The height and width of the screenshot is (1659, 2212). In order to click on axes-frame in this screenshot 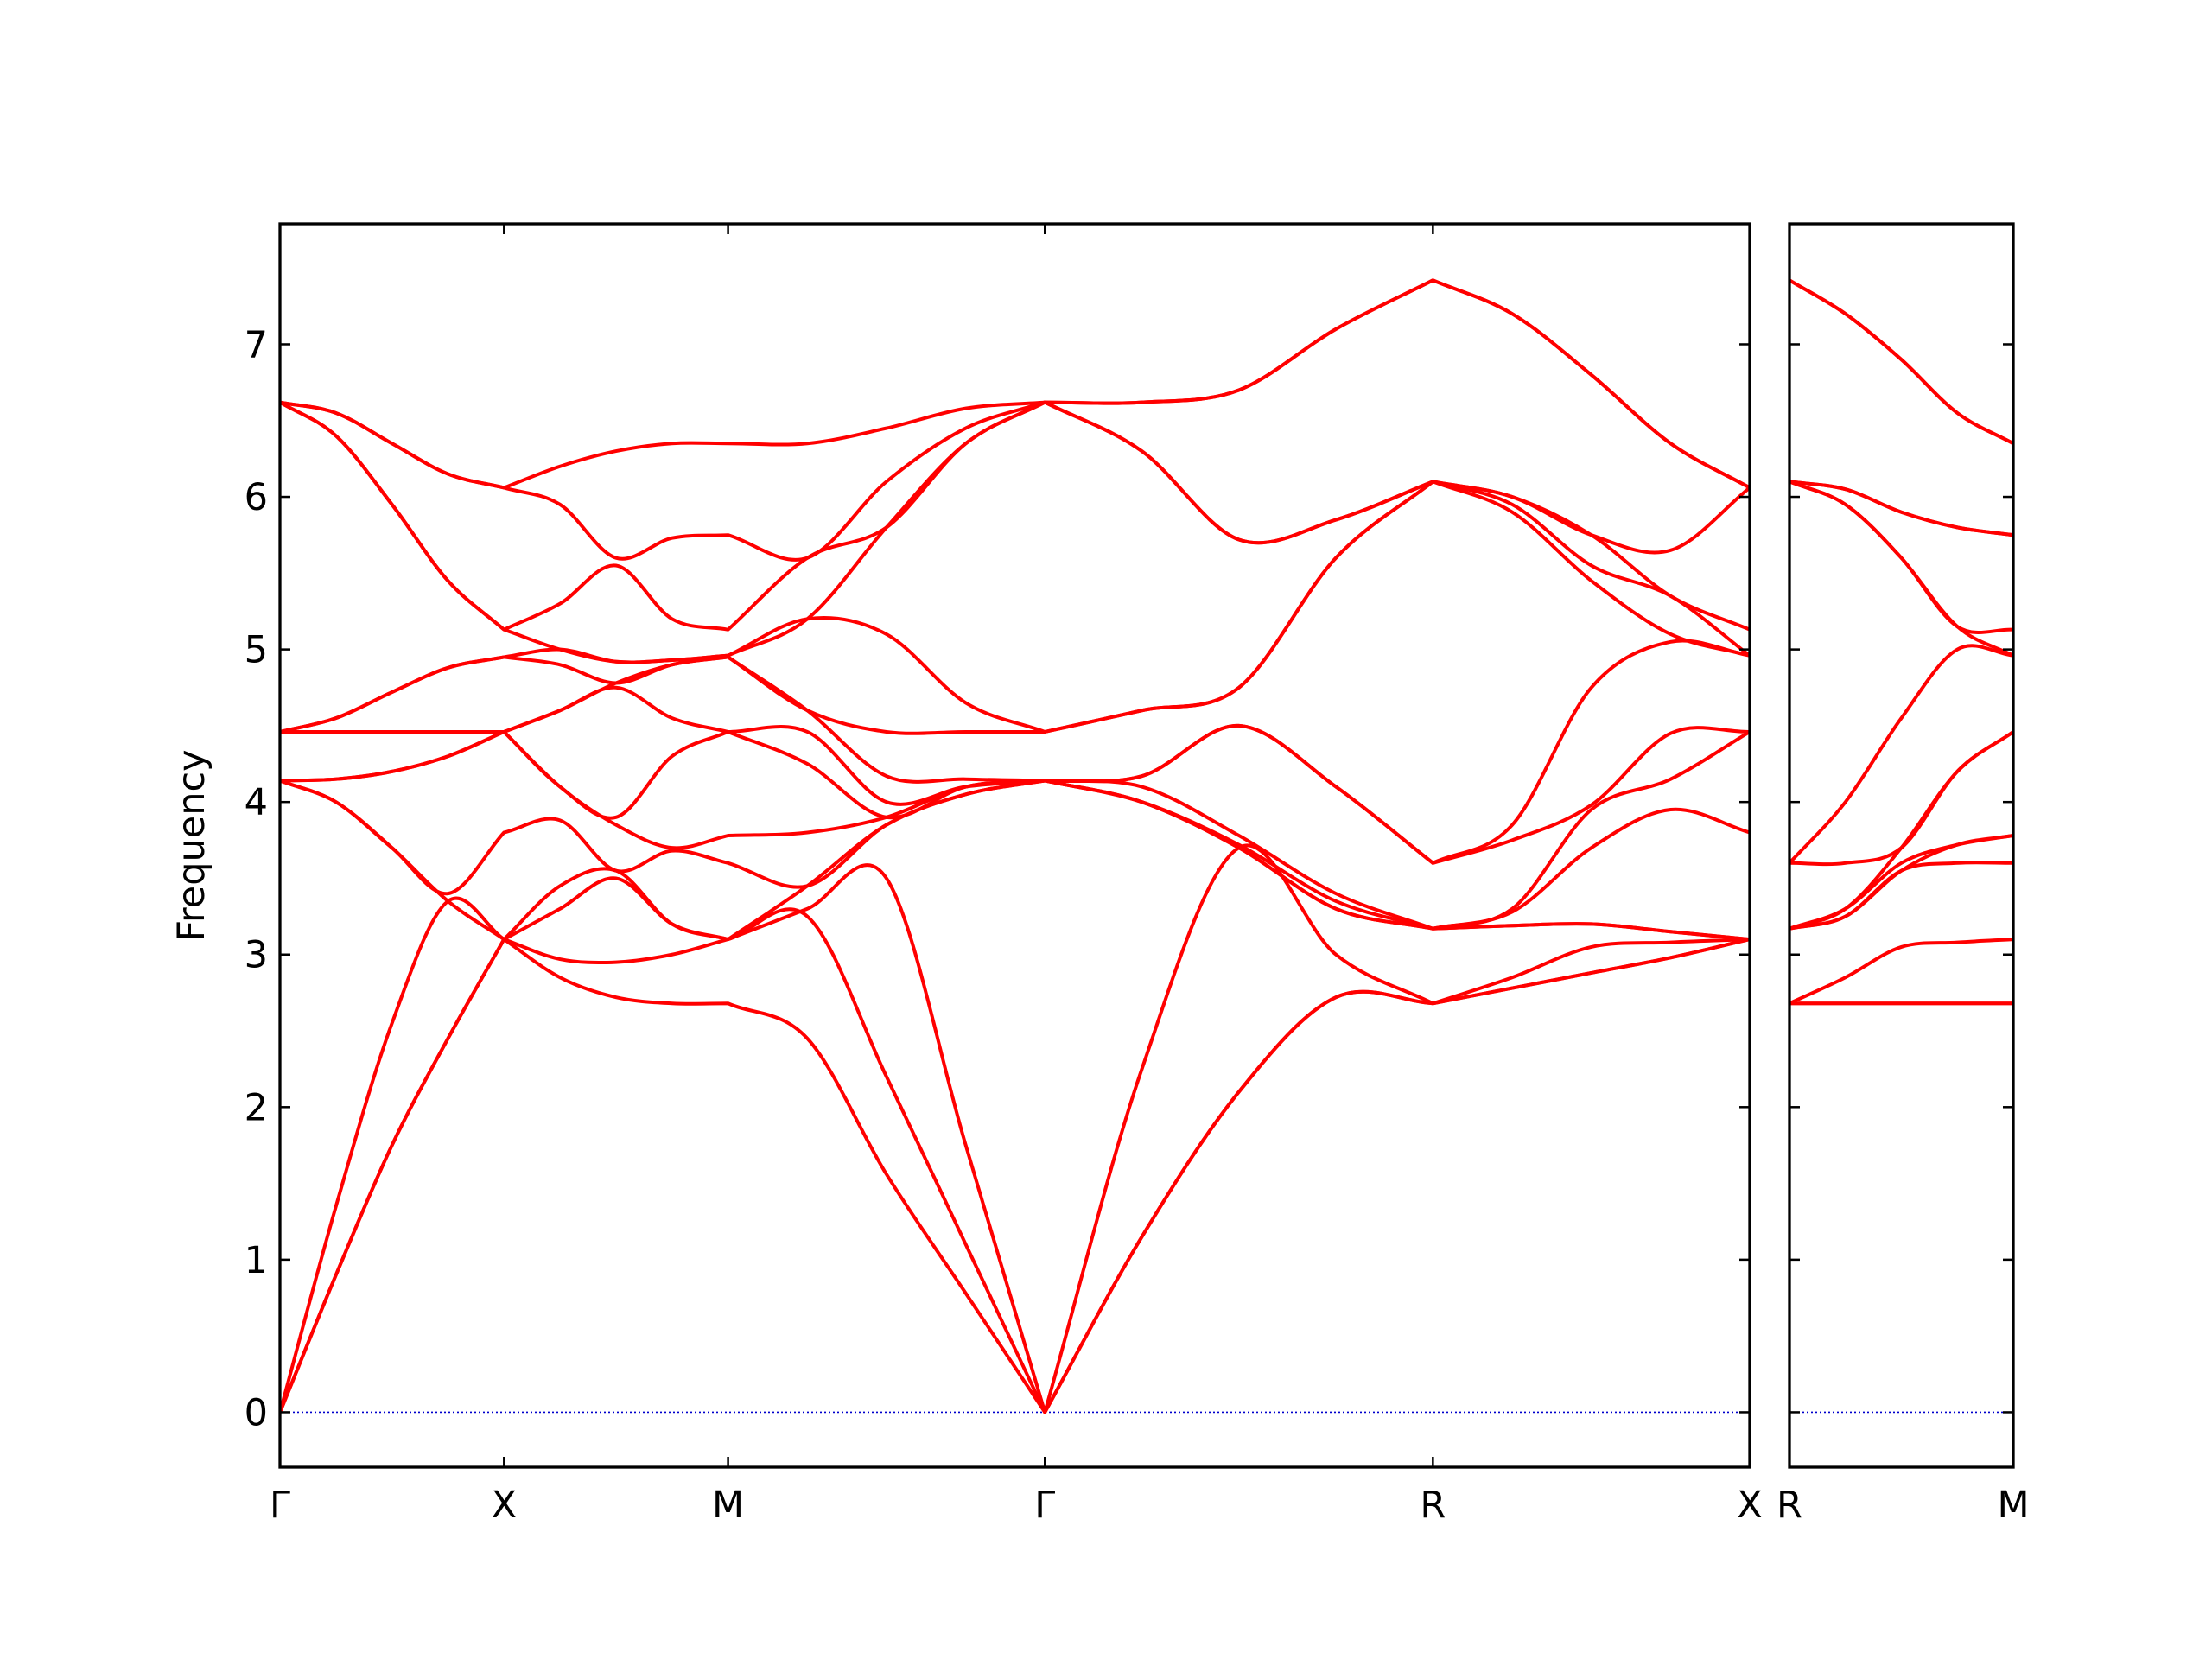, I will do `click(1901, 845)`.